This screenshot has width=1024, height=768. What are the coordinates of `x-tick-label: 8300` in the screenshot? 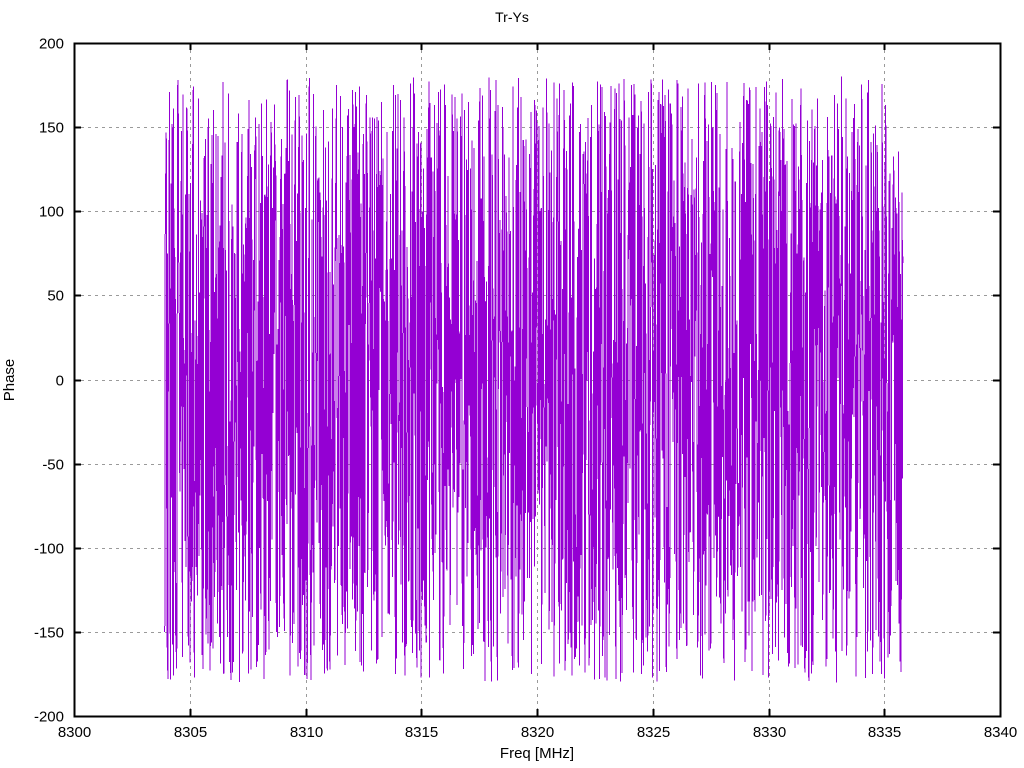 It's located at (74, 732).